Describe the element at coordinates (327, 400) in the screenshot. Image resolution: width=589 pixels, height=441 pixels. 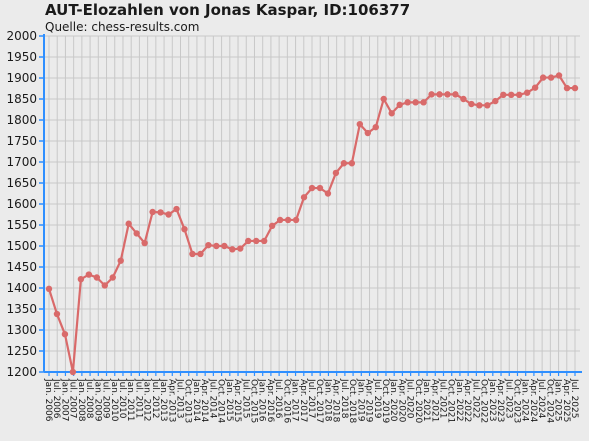
I see `x-tick-label: Jan. 2018` at that location.